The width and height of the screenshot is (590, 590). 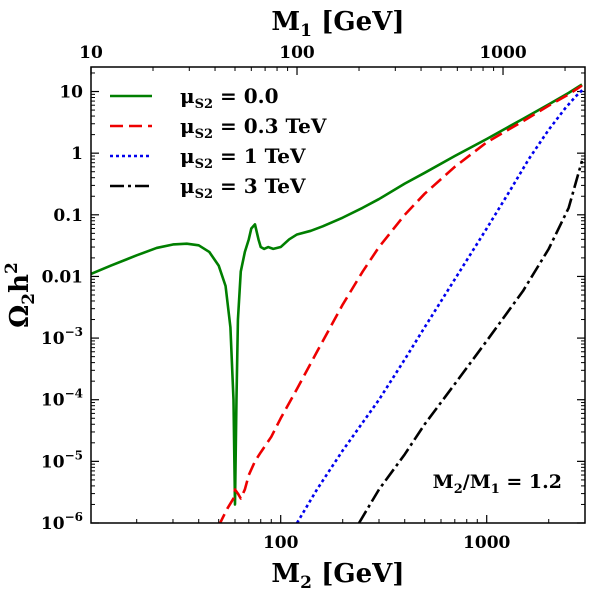 What do you see at coordinates (337, 24) in the screenshot?
I see `x-axis-title-top: M1 [GeV]` at bounding box center [337, 24].